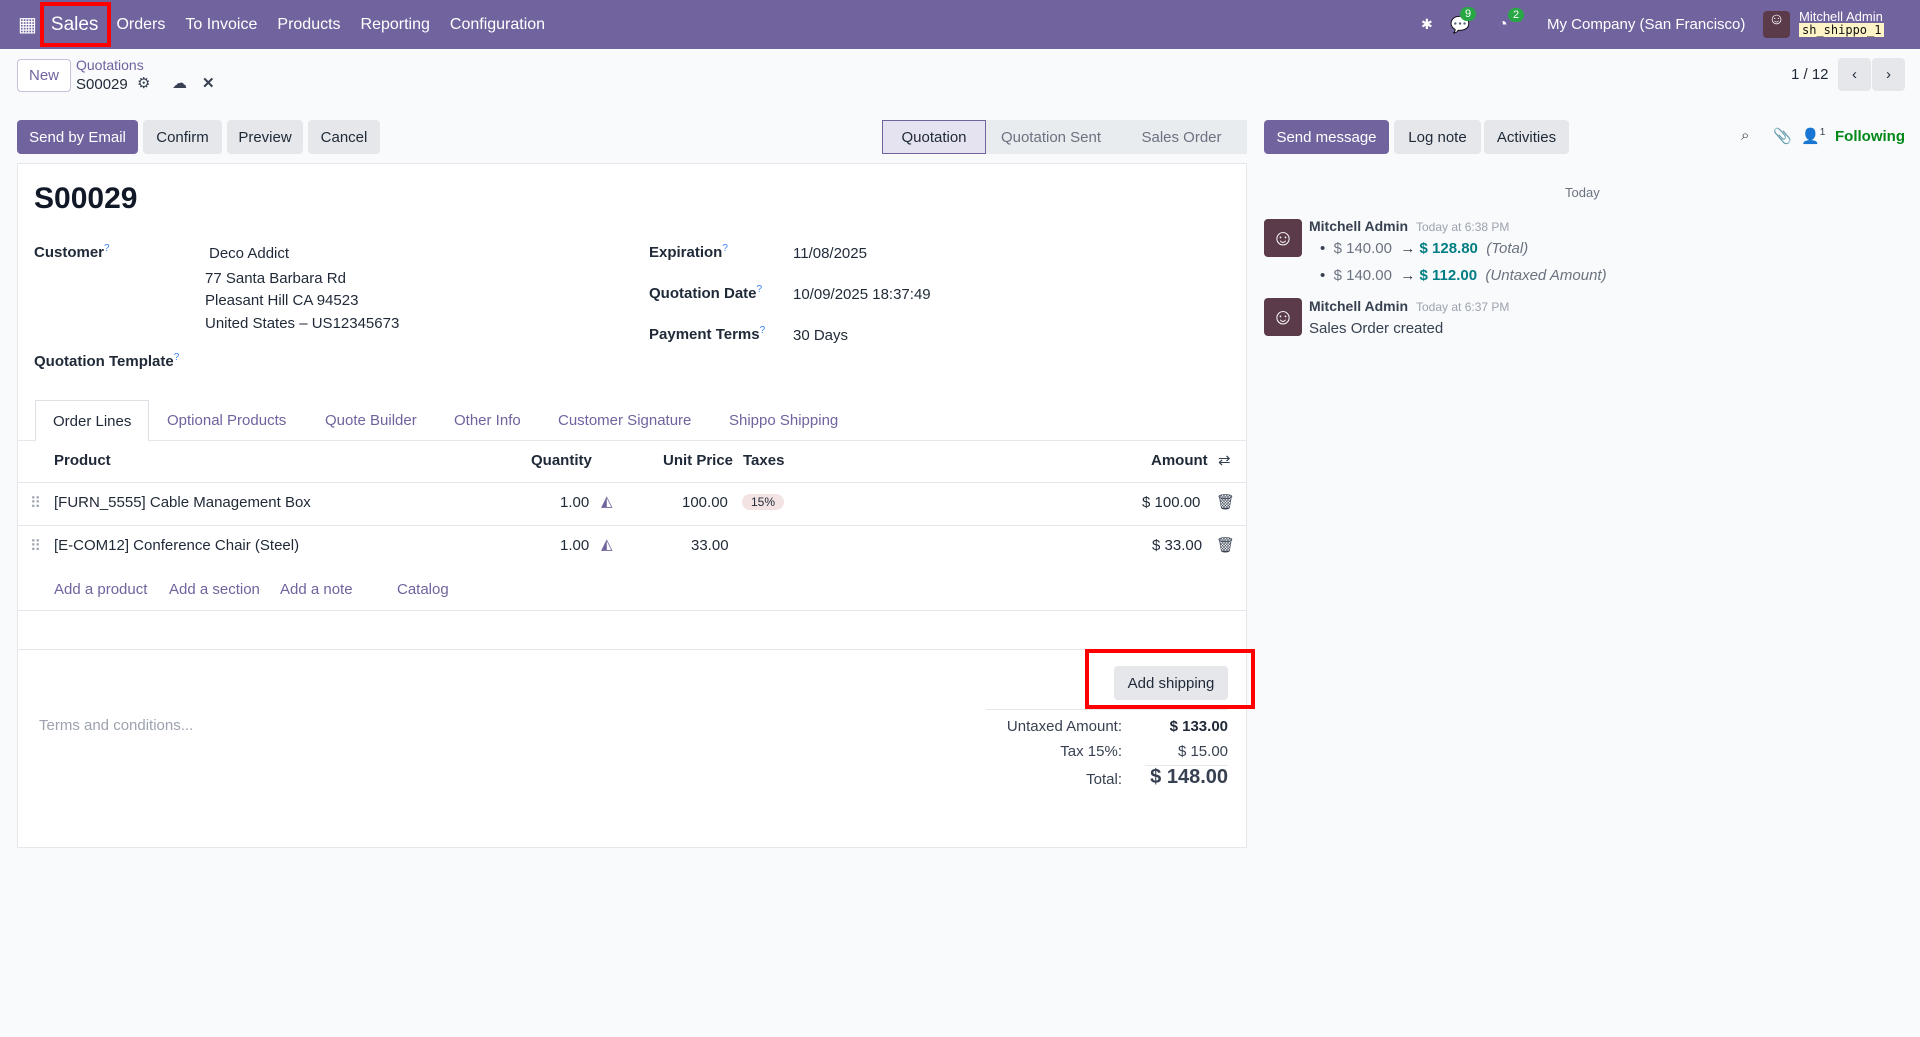 The width and height of the screenshot is (1920, 1037). Describe the element at coordinates (1186, 765) in the screenshot. I see `total-divider` at that location.